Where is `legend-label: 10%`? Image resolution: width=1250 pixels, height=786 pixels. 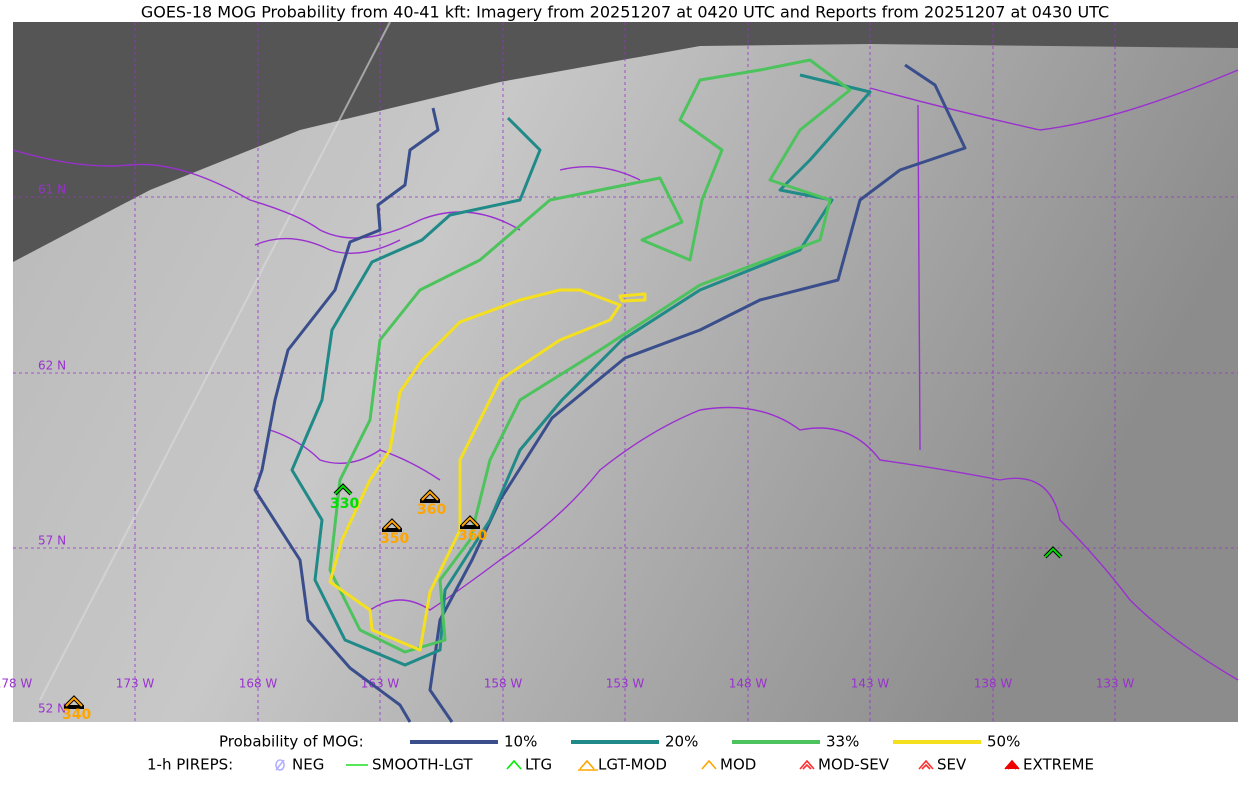
legend-label: 10% is located at coordinates (520, 742).